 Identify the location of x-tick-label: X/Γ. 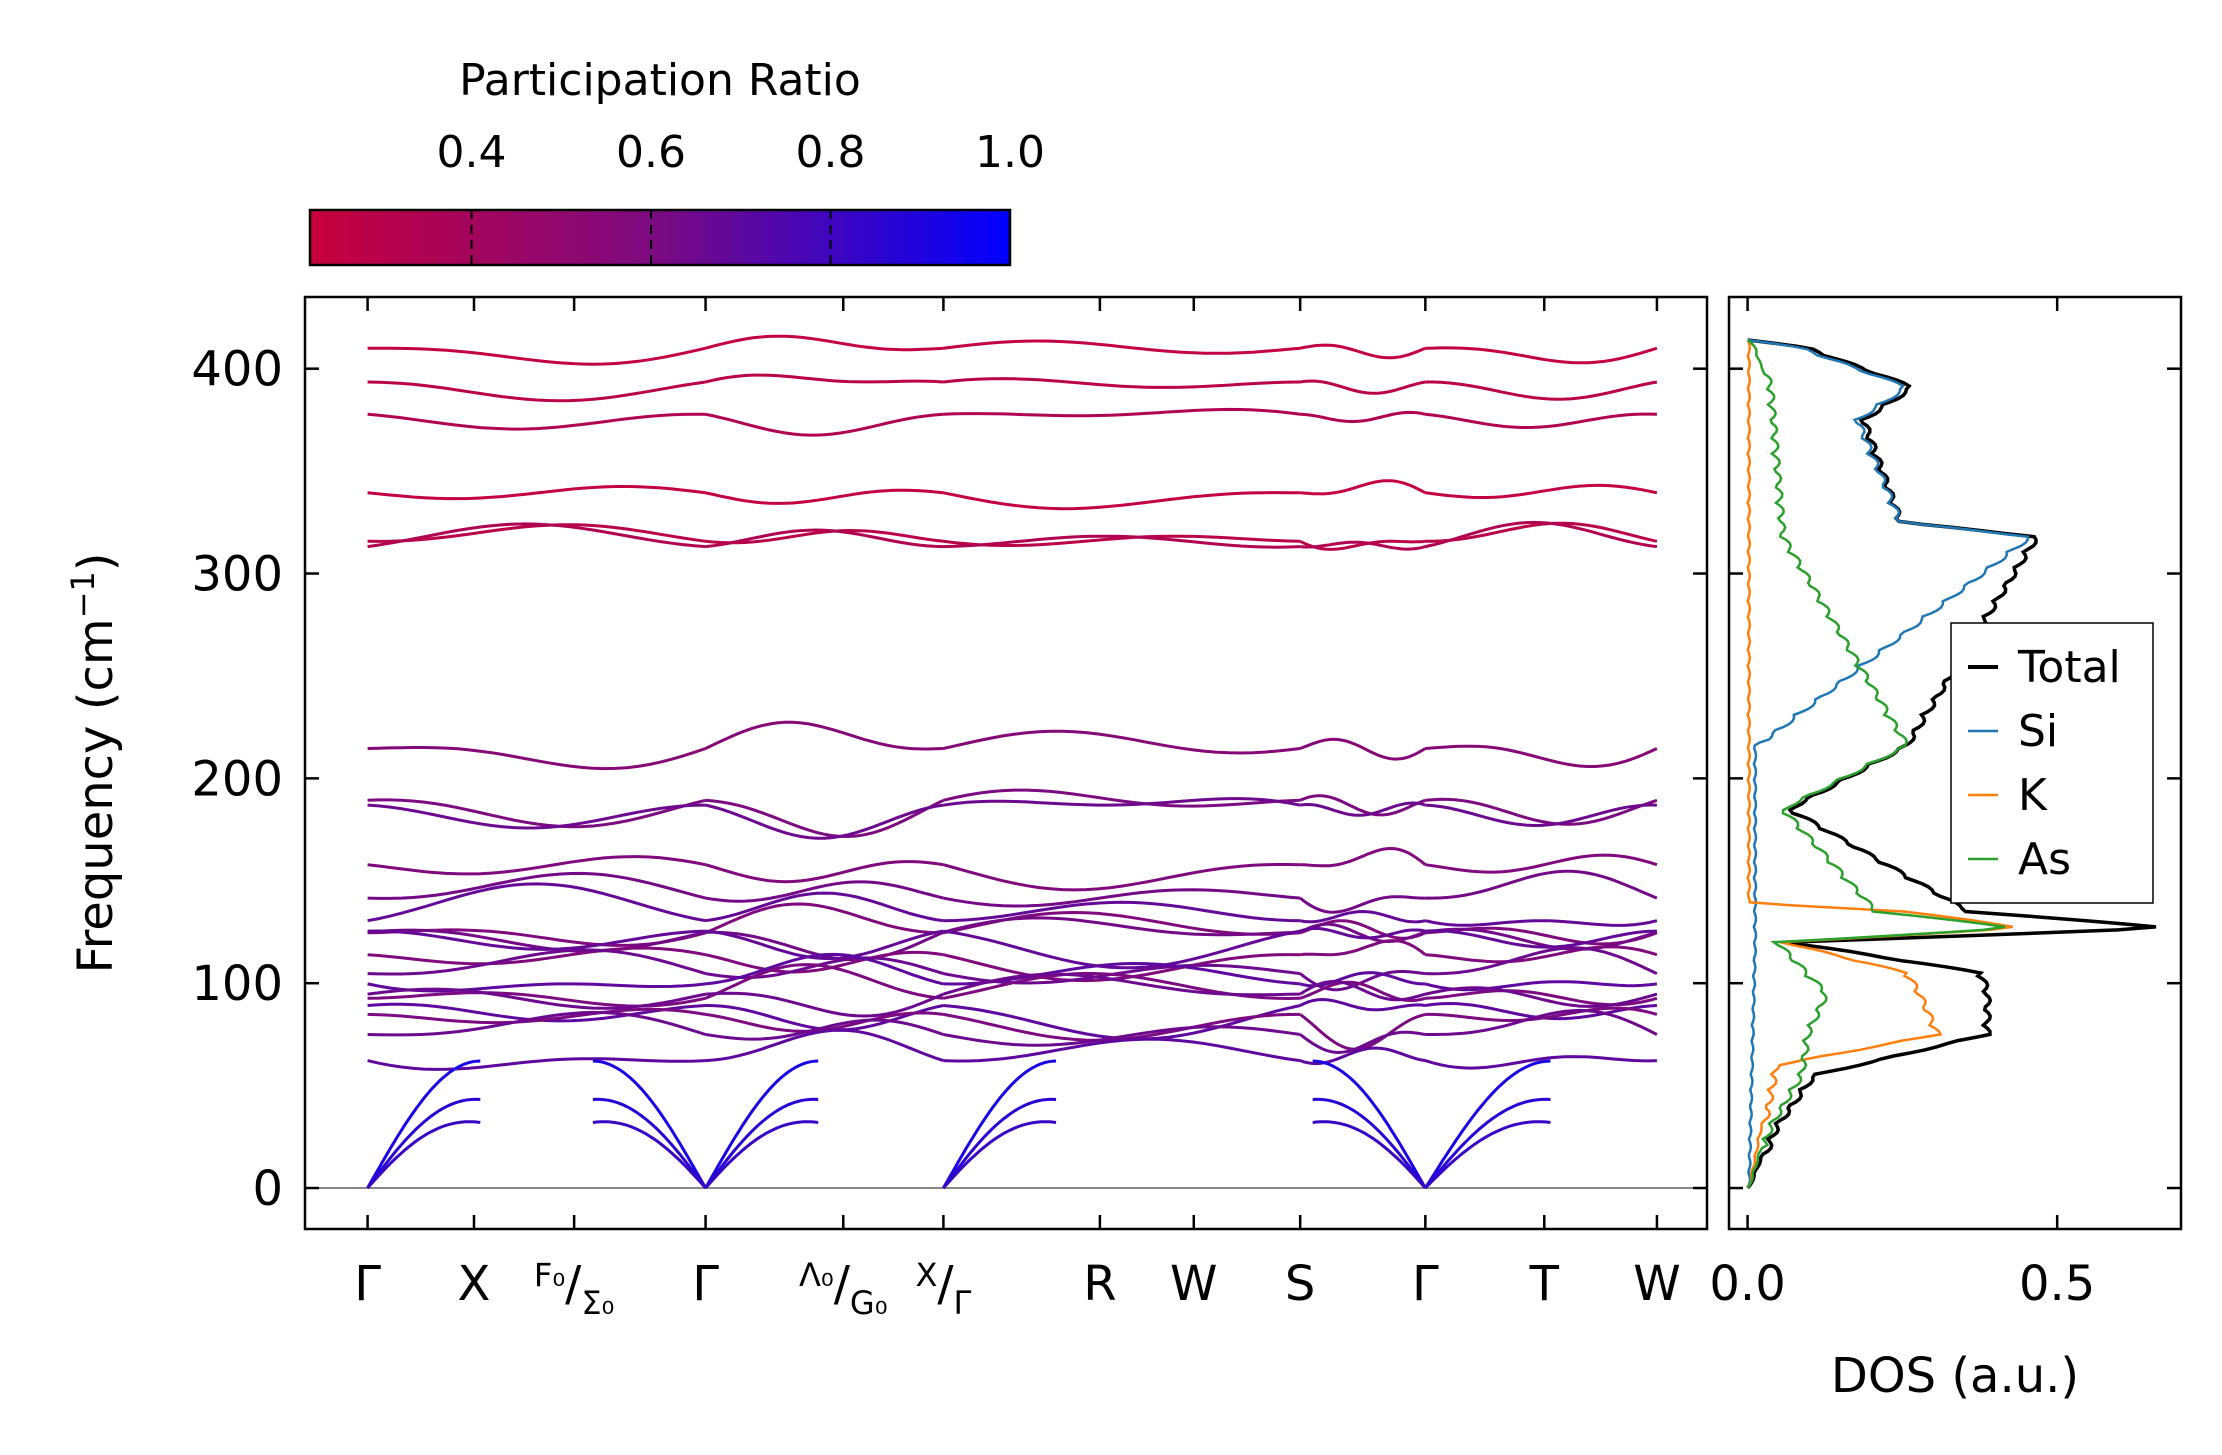
(943, 1289).